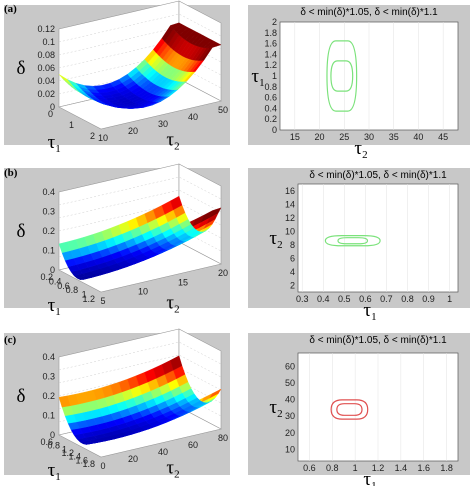 The height and width of the screenshot is (486, 474). Describe the element at coordinates (10, 9) in the screenshot. I see `panel-label: (a)` at that location.